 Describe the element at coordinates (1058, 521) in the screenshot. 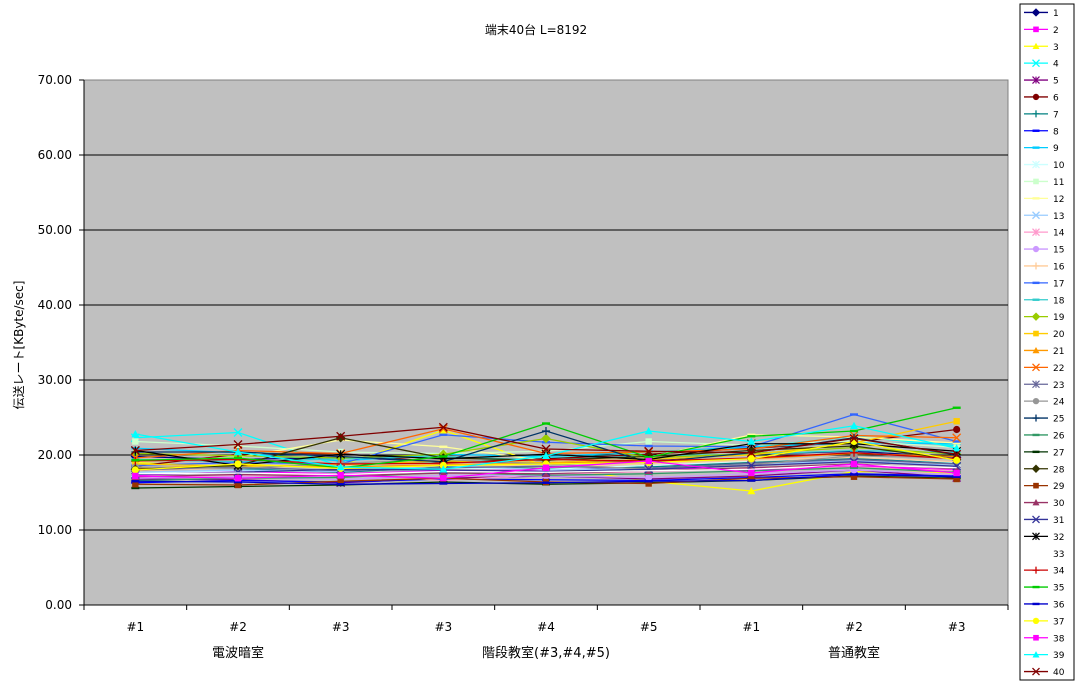

I see `legend-label: 31` at that location.